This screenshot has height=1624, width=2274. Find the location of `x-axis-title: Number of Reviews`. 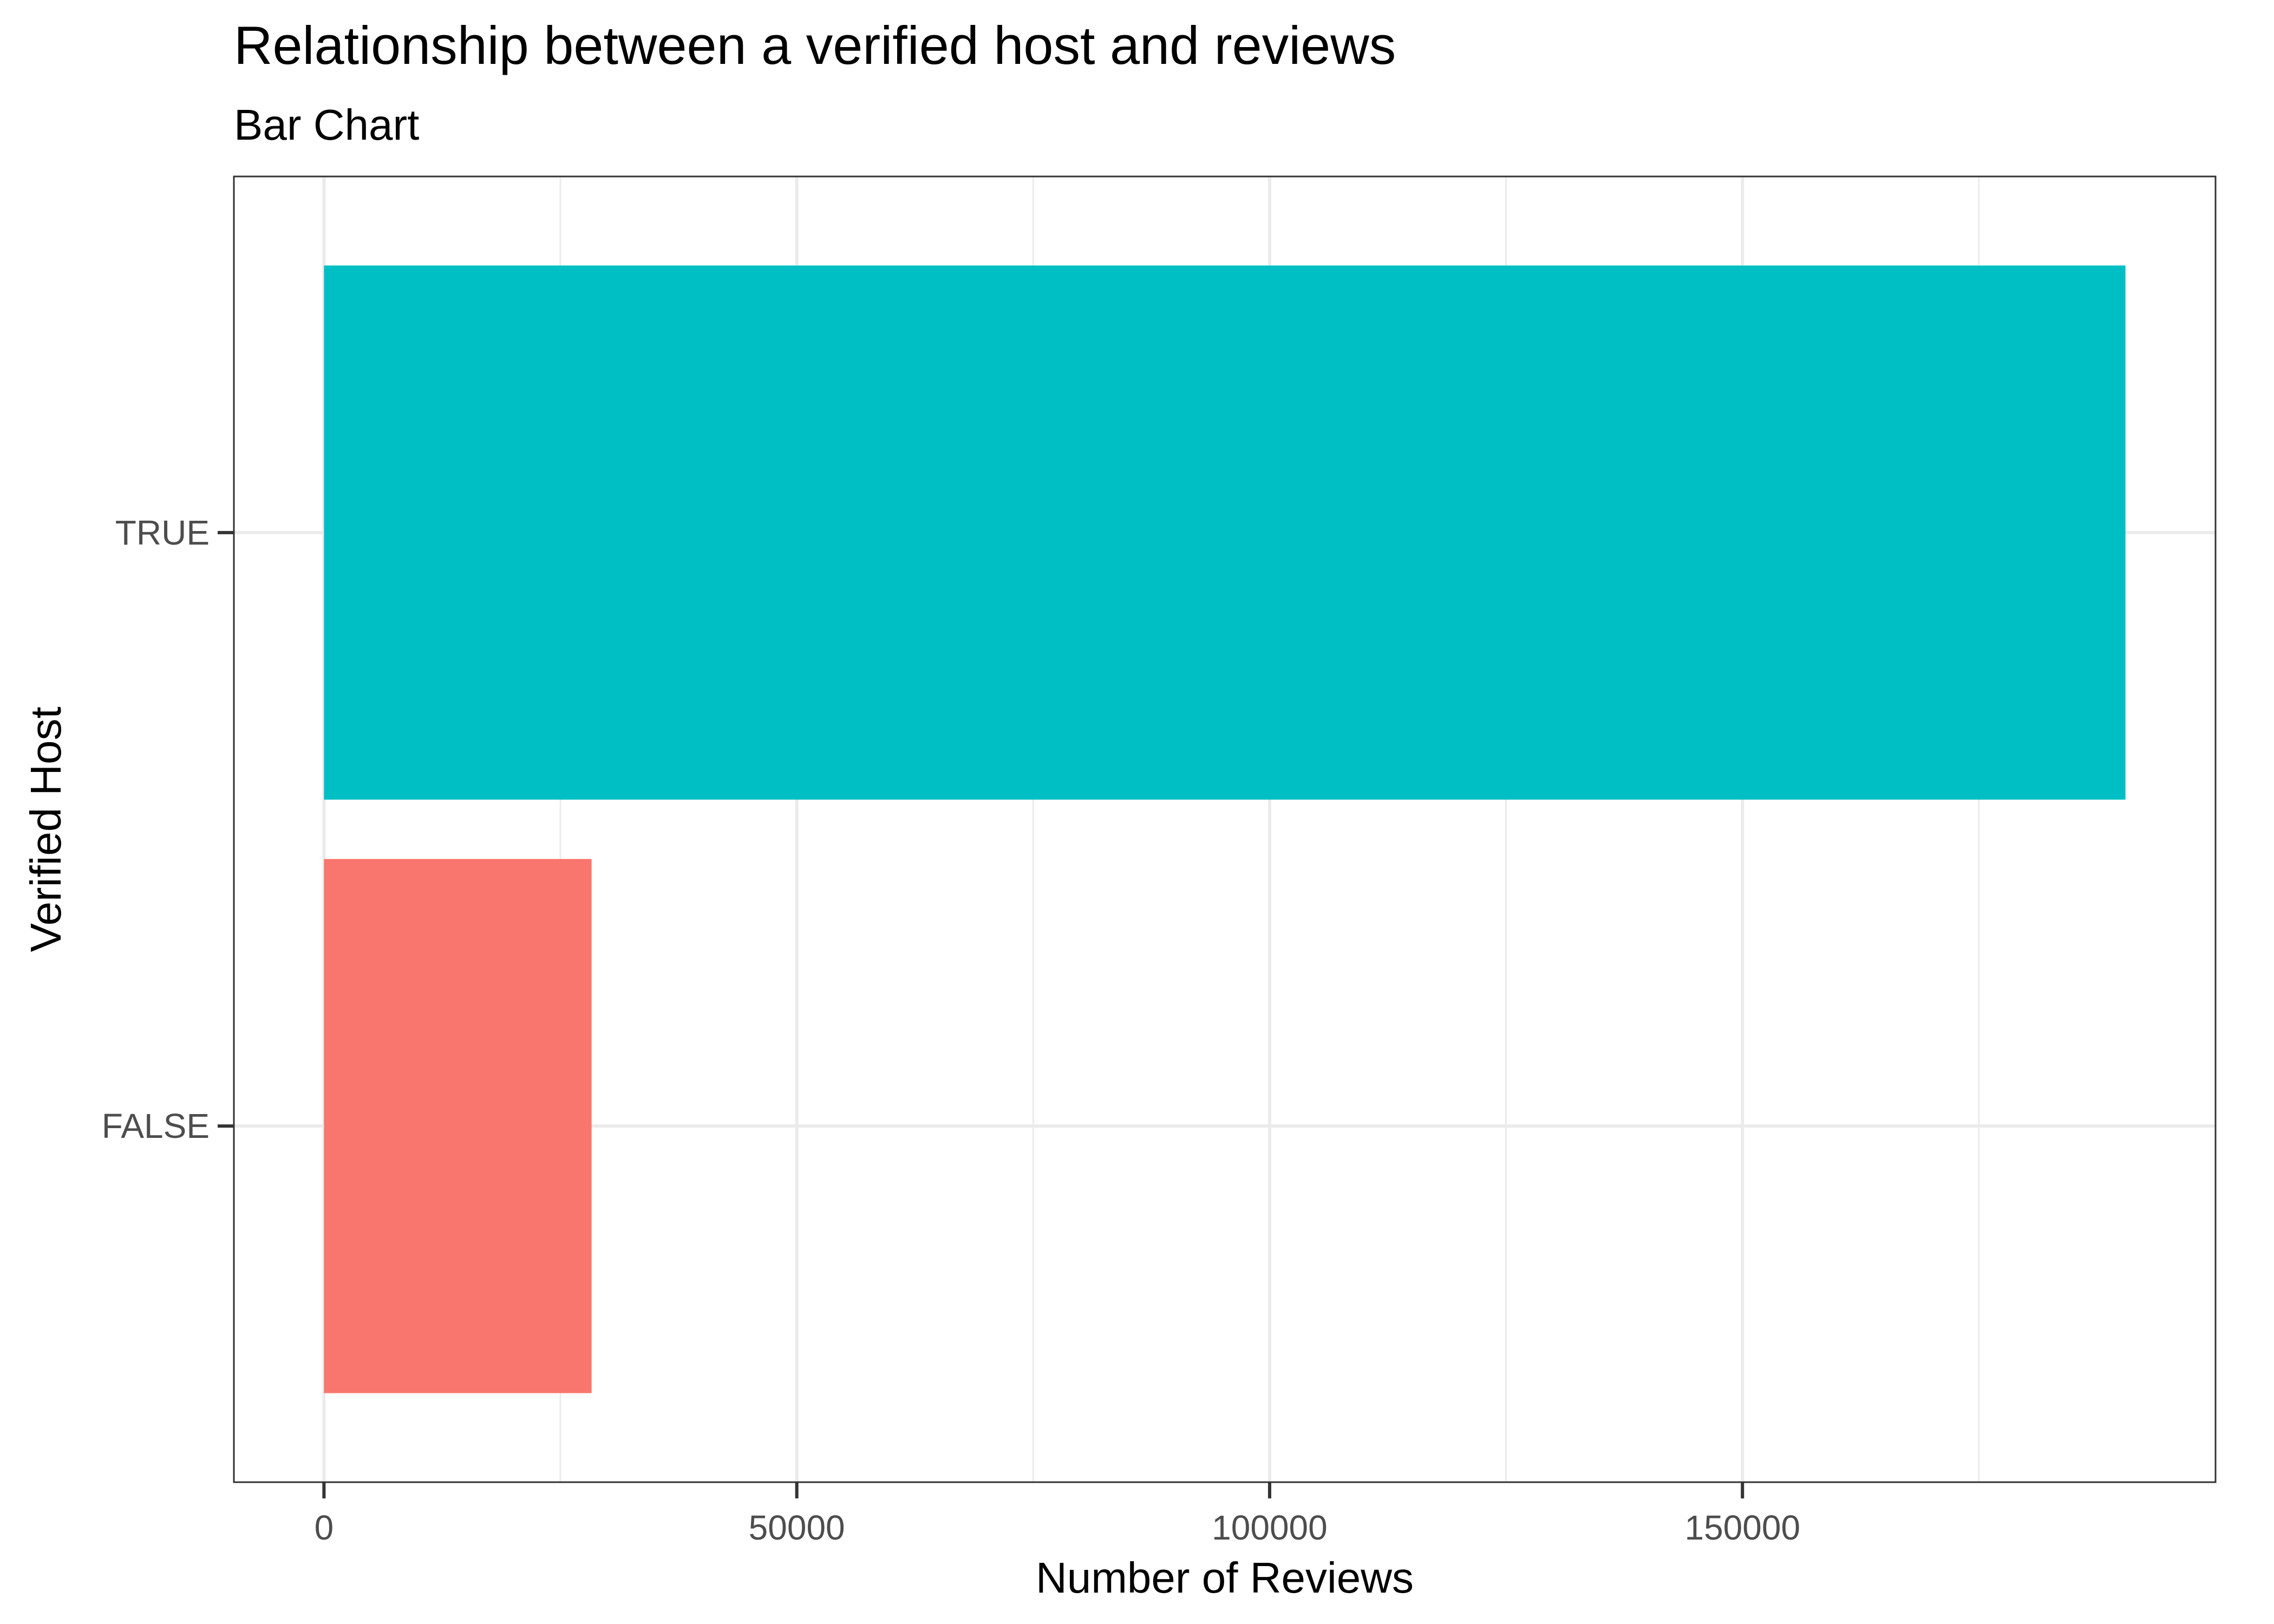

x-axis-title: Number of Reviews is located at coordinates (1225, 1578).